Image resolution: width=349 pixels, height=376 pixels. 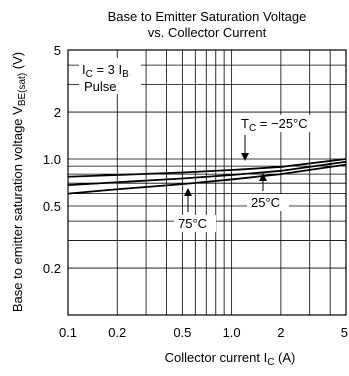 What do you see at coordinates (230, 359) in the screenshot?
I see `x-axis-label: Collector current IC (A)` at bounding box center [230, 359].